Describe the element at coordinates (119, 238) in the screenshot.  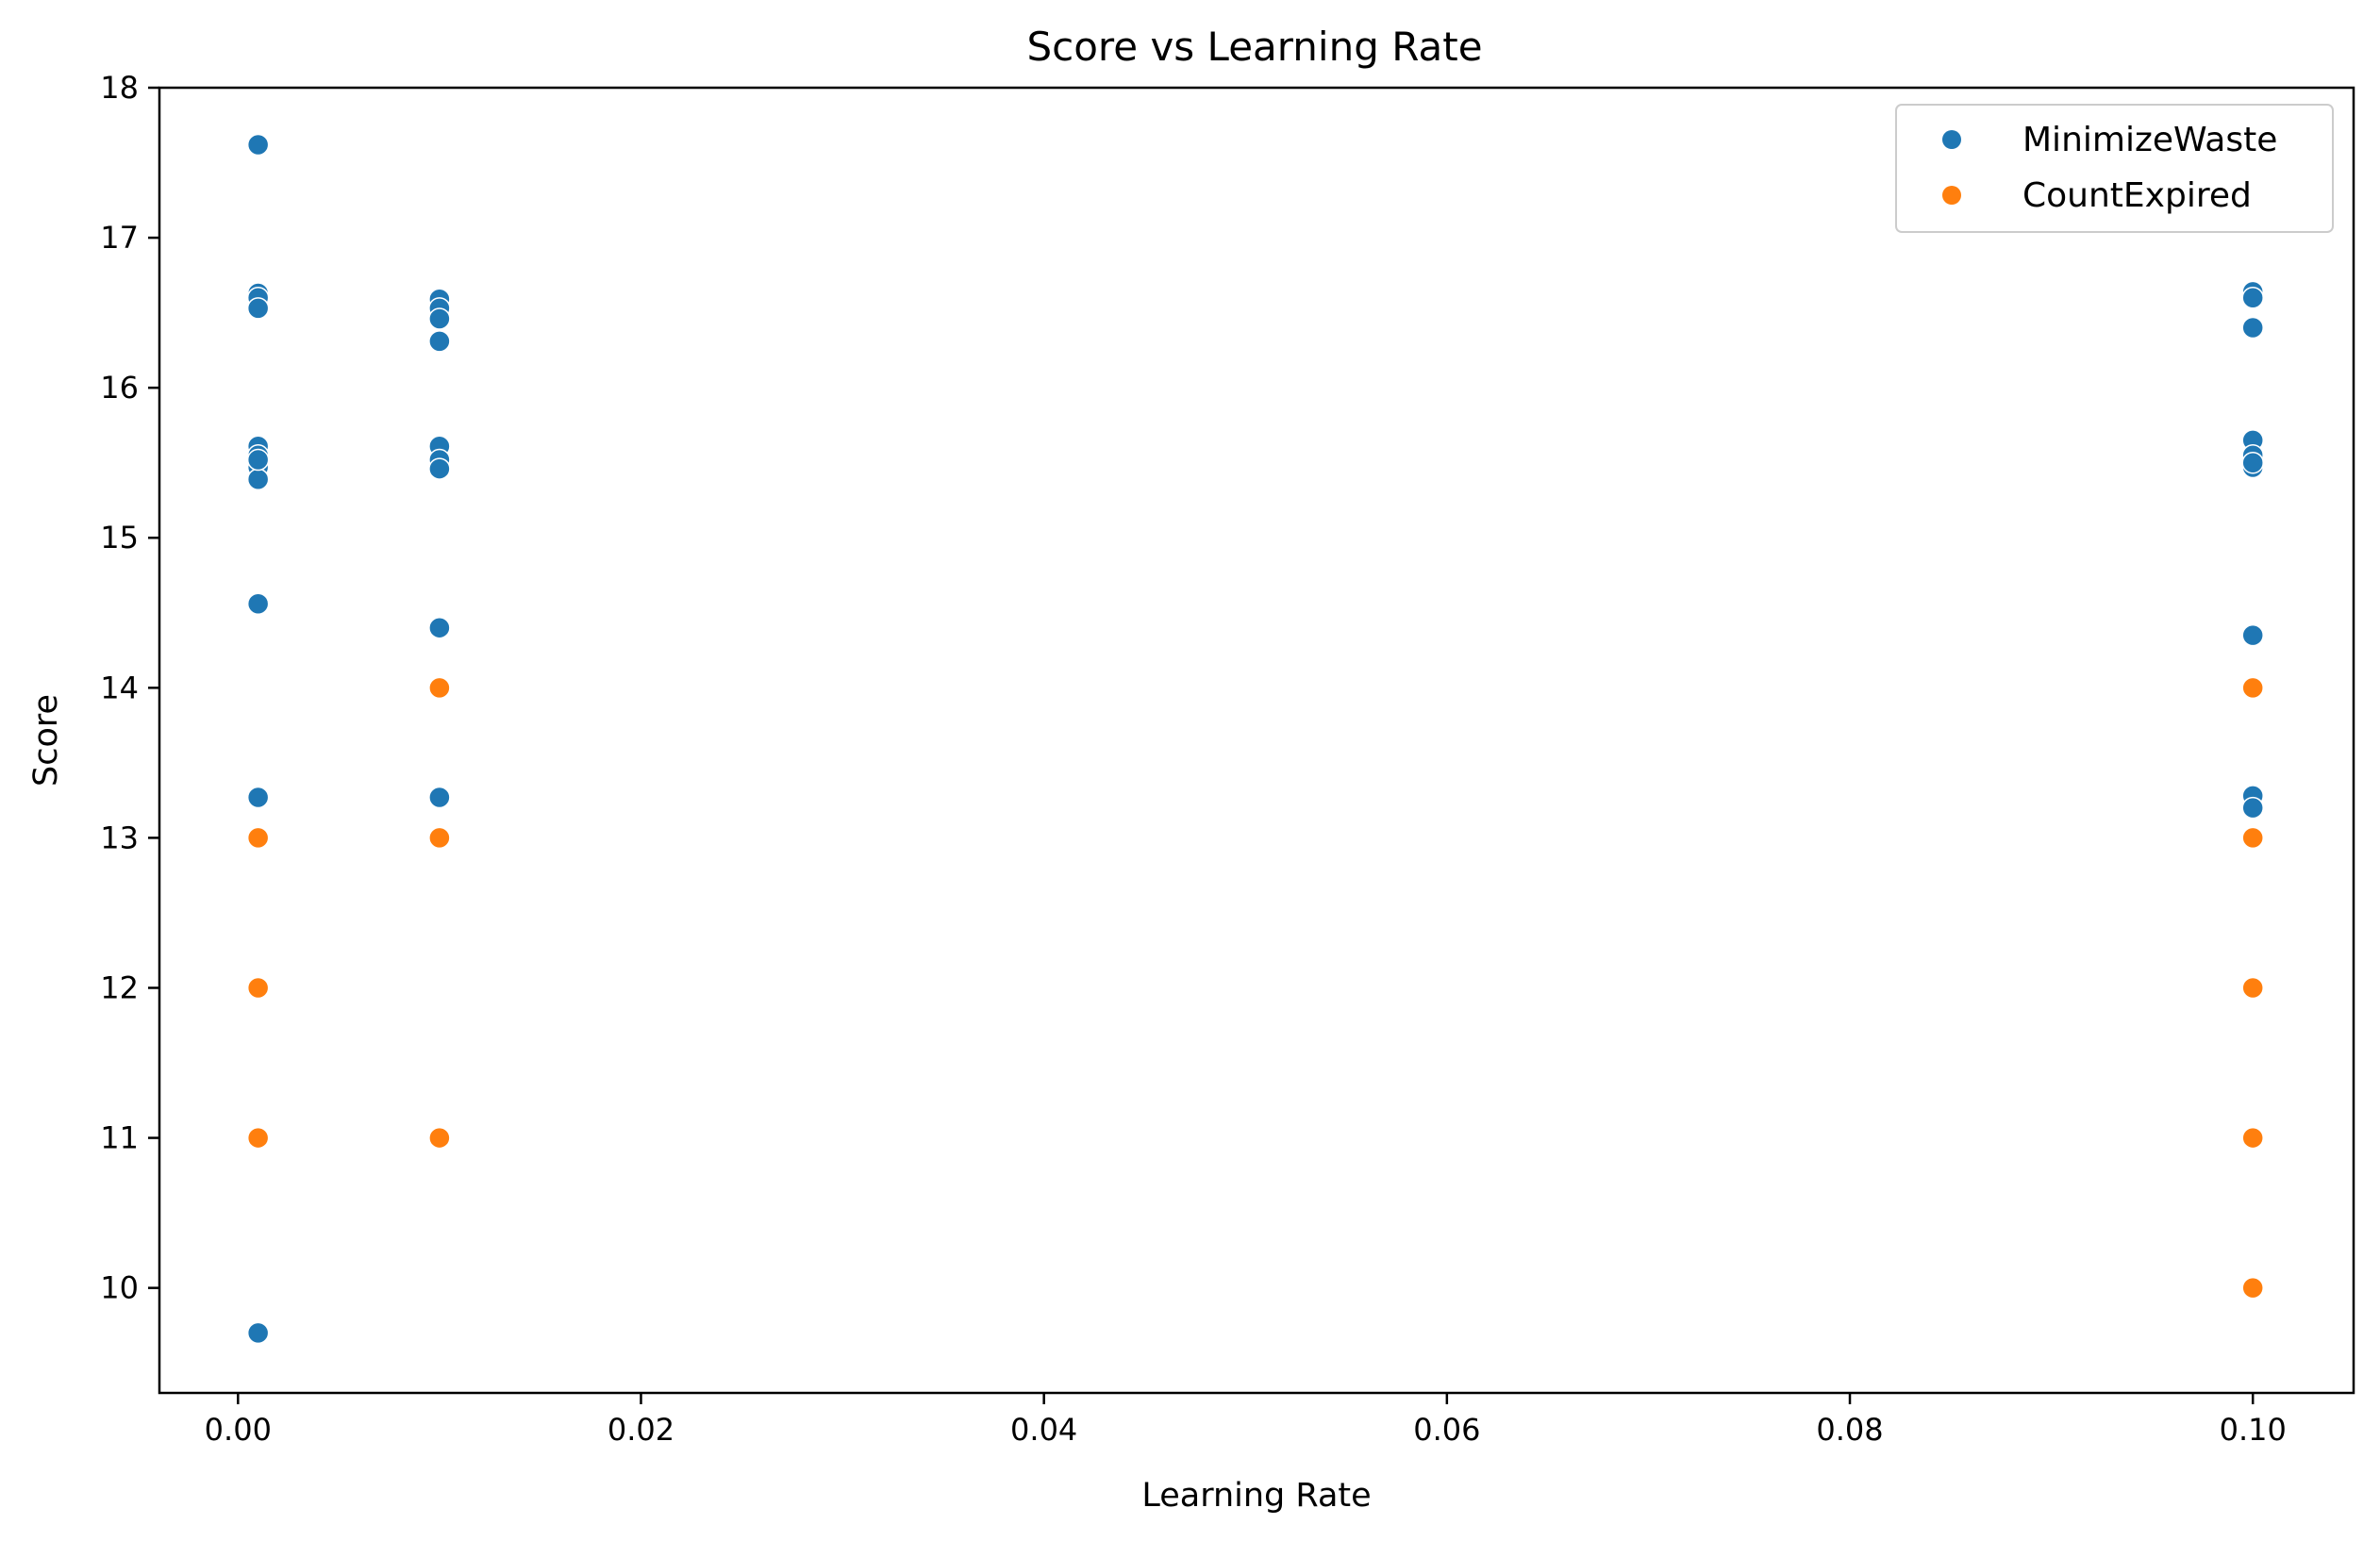
I see `y-tick-label: 17` at that location.